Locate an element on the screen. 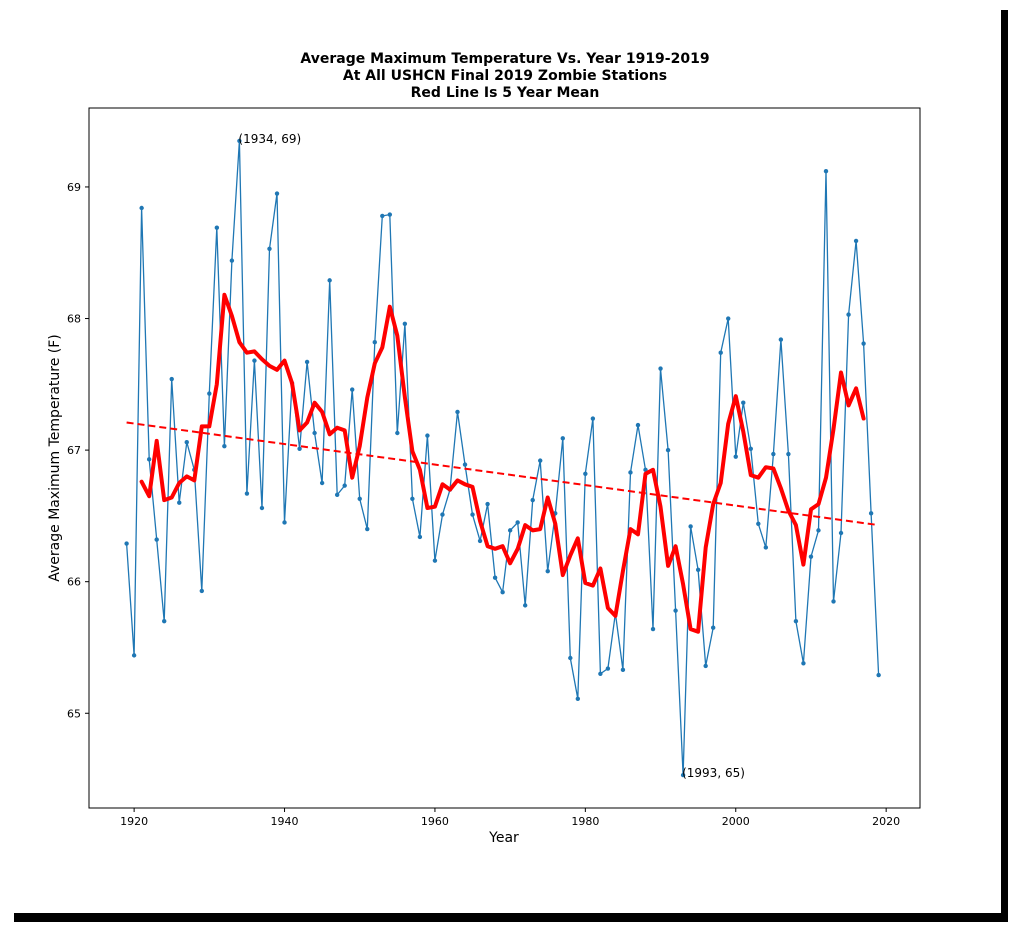 Image resolution: width=1024 pixels, height=935 pixels. y-tick-label: 69 is located at coordinates (74, 187).